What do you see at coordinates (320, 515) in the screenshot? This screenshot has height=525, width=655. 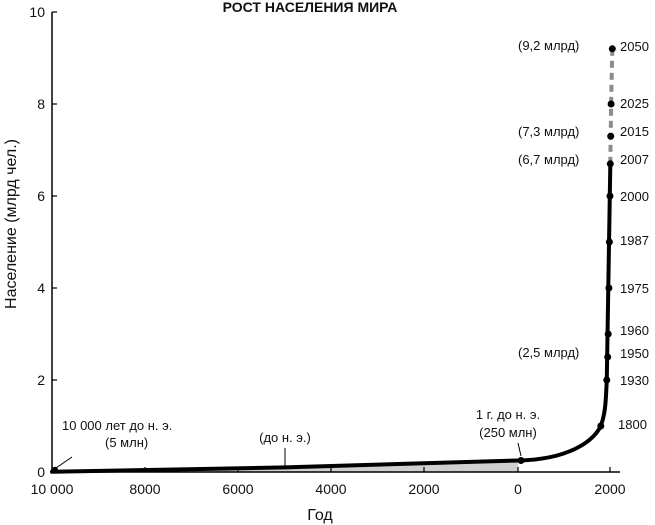 I see `x-axis-label: Год` at bounding box center [320, 515].